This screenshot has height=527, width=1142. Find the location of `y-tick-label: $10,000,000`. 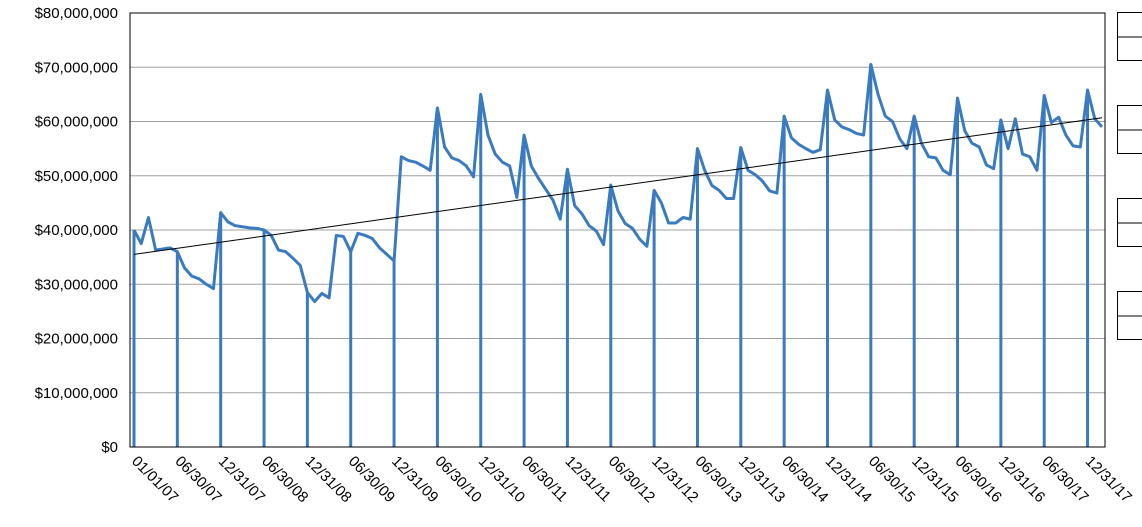

y-tick-label: $10,000,000 is located at coordinates (76, 393).